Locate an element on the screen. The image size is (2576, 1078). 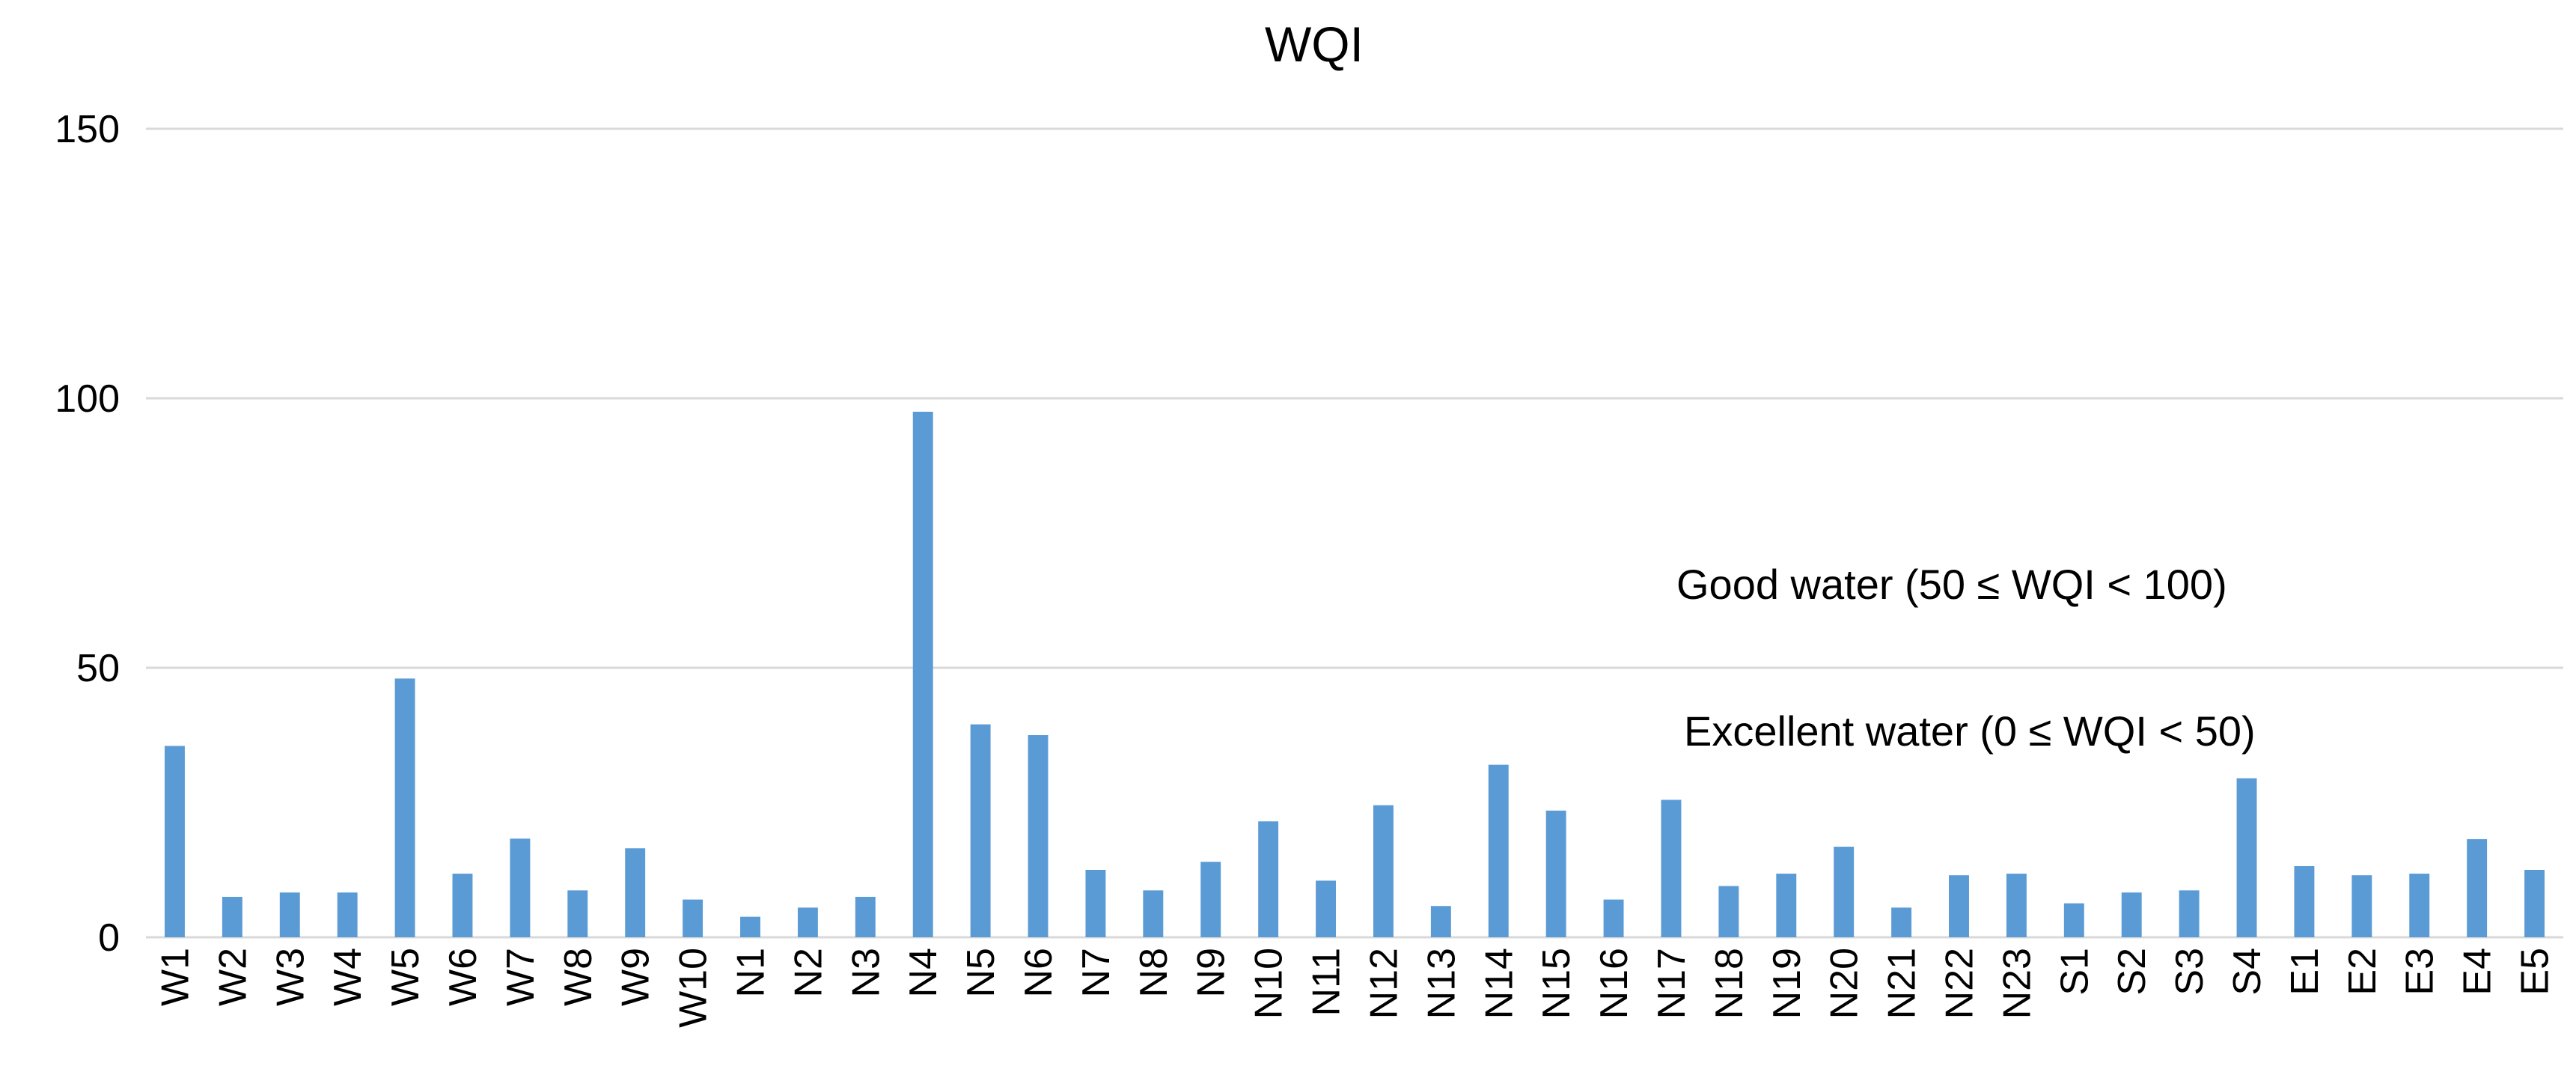
bar-n16 is located at coordinates (1613, 918).